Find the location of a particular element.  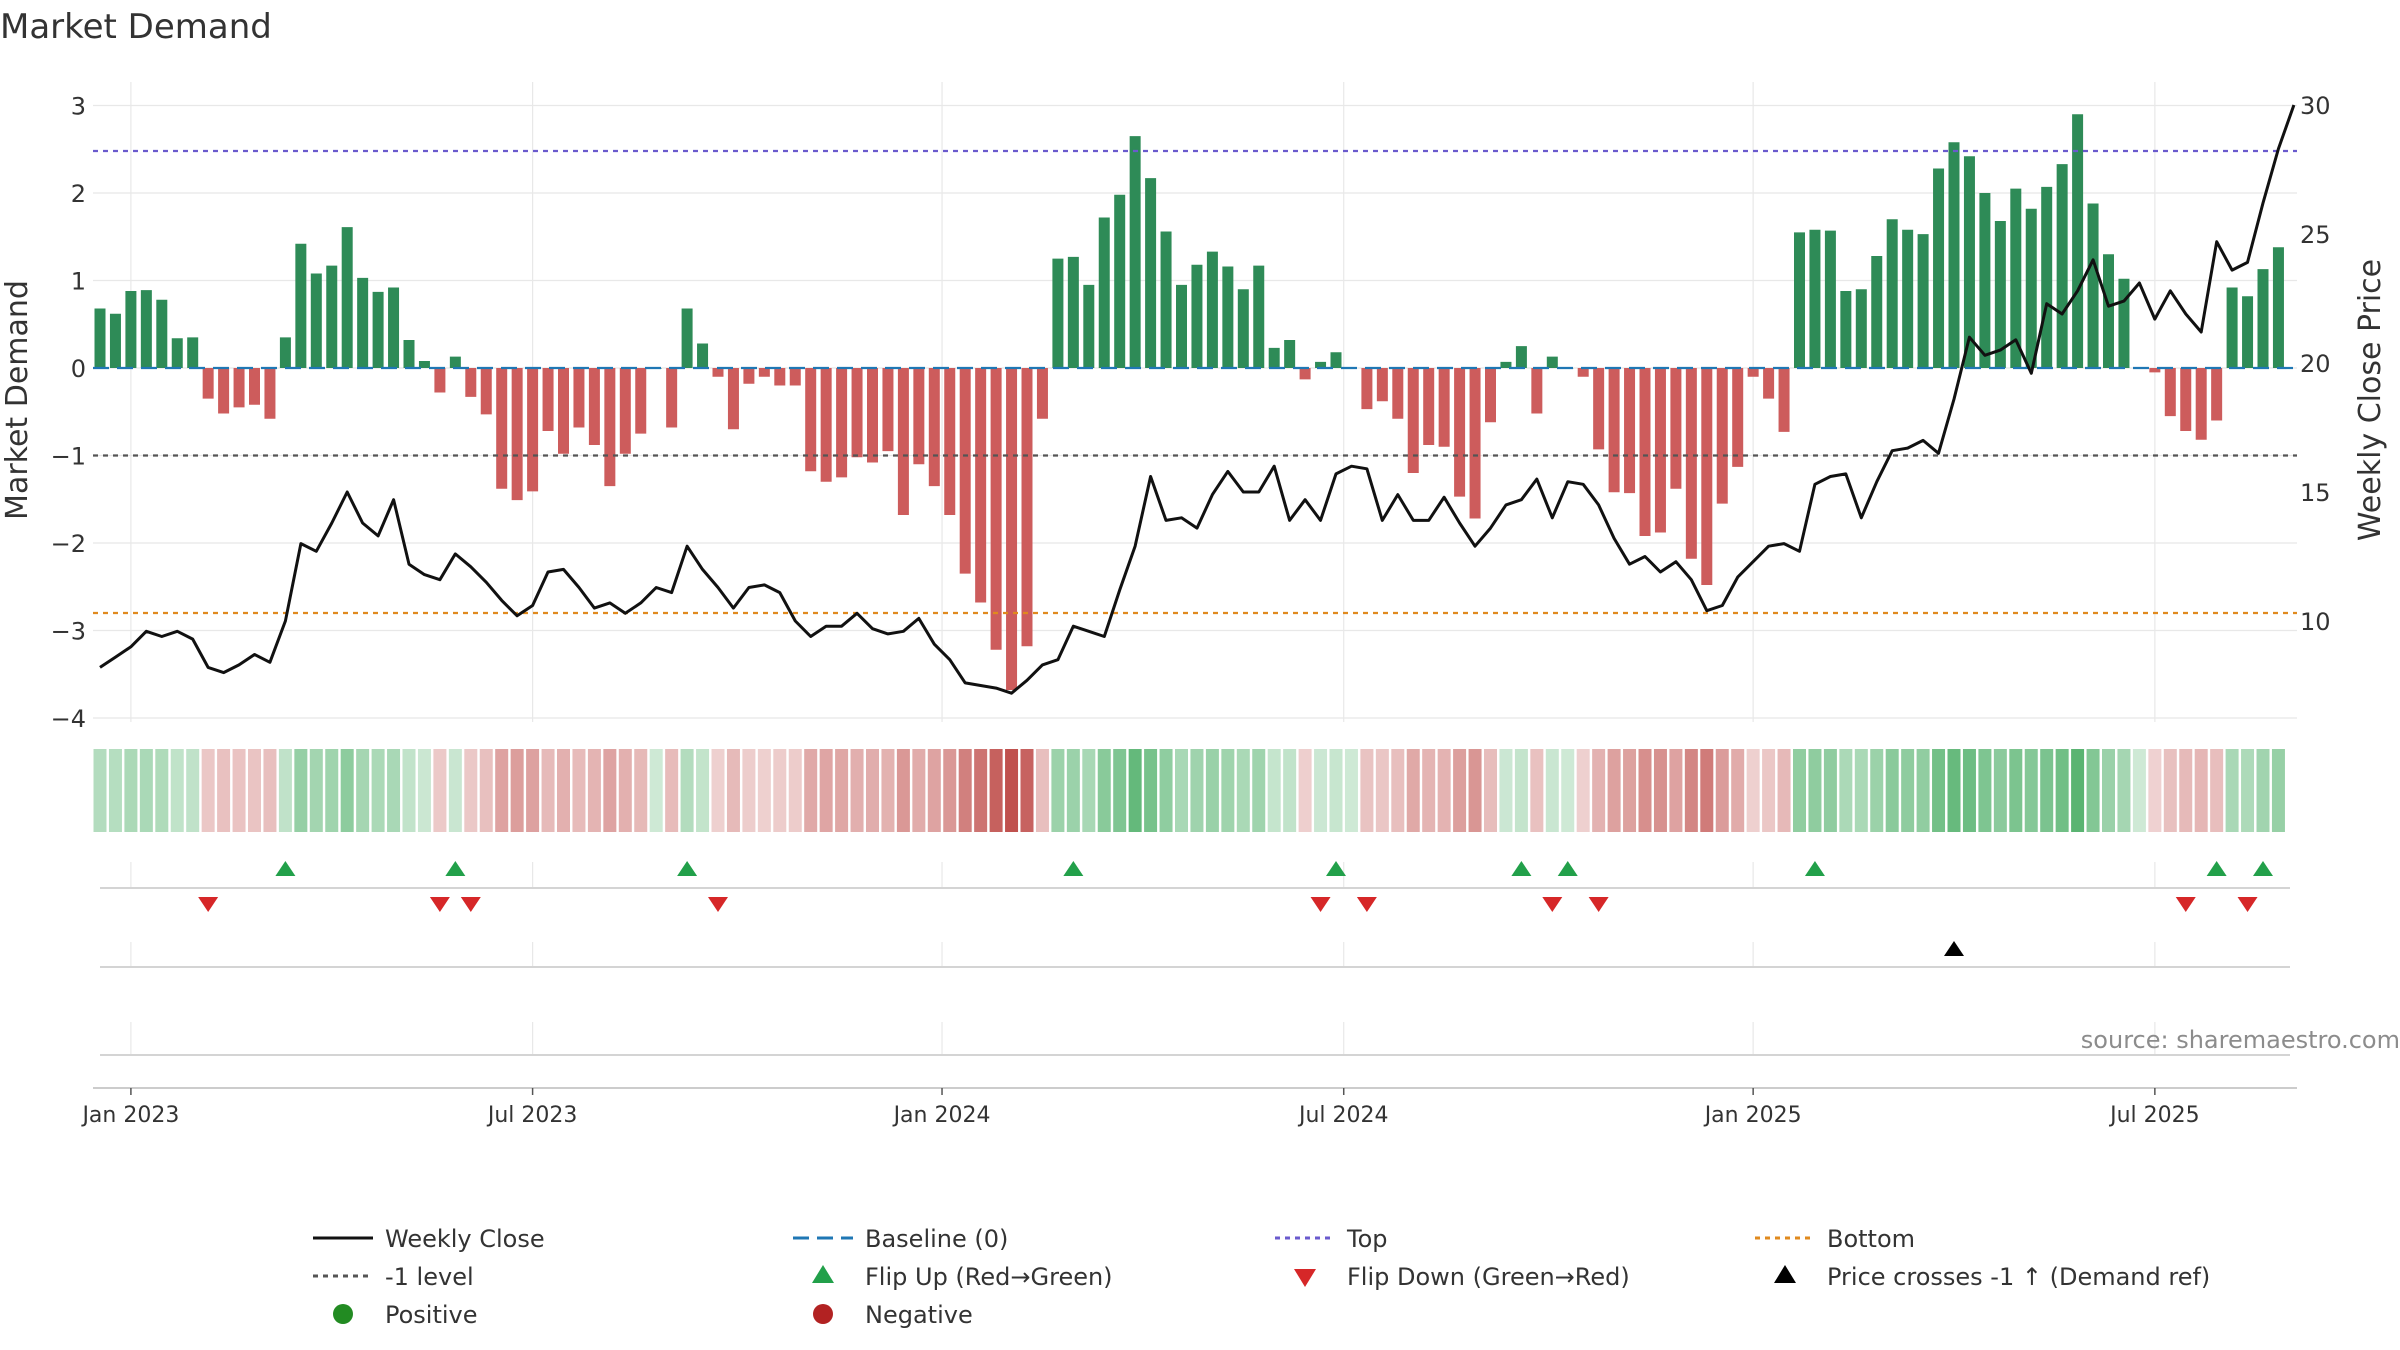

legend-label: Flip Down (Green→Red) is located at coordinates (1488, 1277).